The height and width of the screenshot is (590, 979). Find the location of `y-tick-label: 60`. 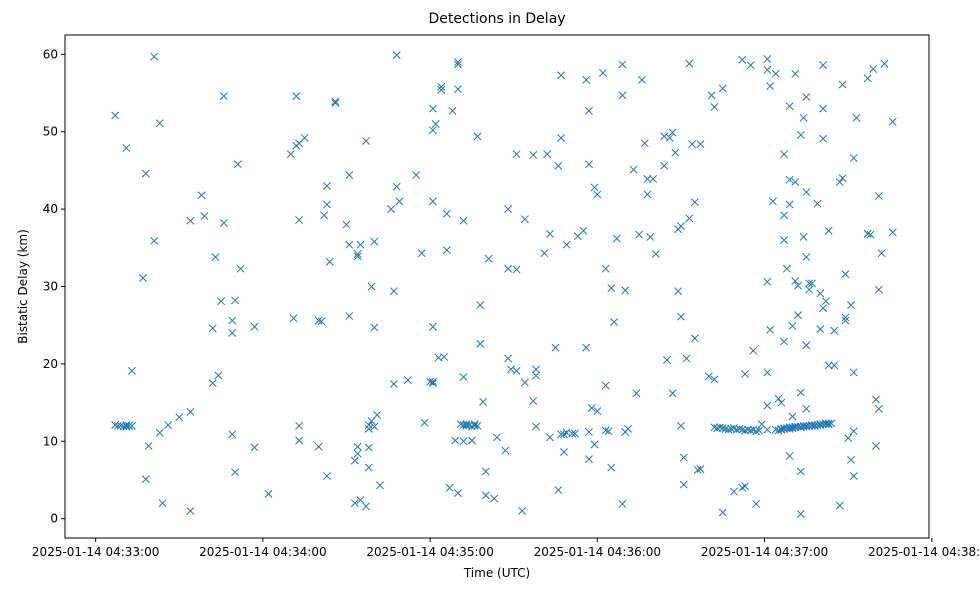

y-tick-label: 60 is located at coordinates (50, 54).